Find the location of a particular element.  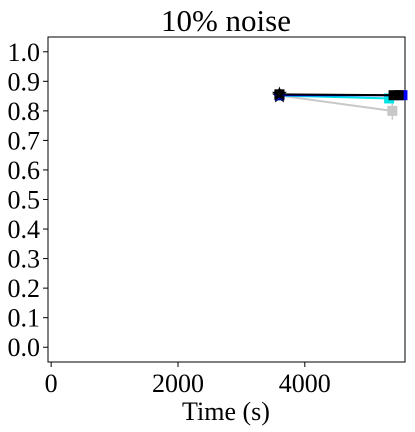

y-tick-label: 0.2 is located at coordinates (24, 288).